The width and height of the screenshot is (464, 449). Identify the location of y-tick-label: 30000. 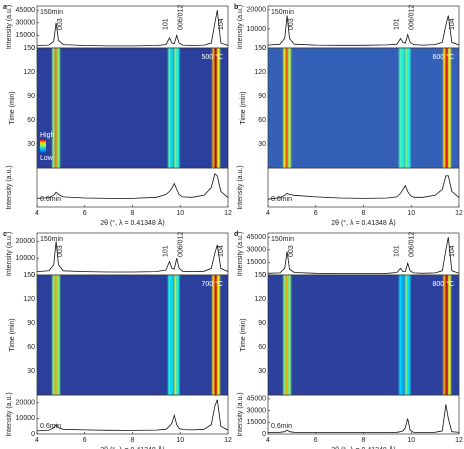
(26, 23).